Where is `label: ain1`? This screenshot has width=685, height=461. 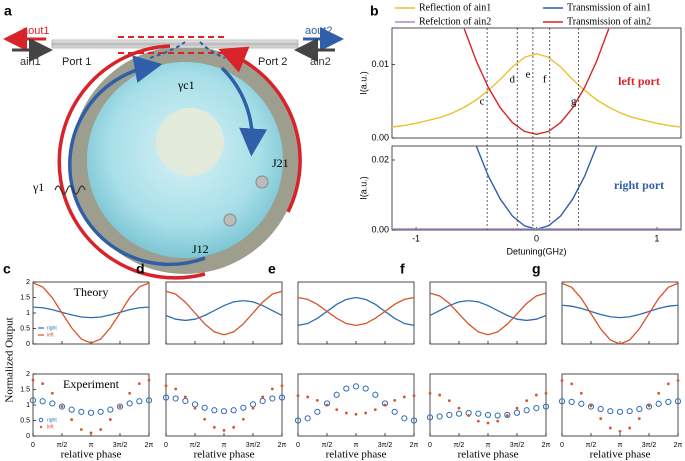 label: ain1 is located at coordinates (30, 62).